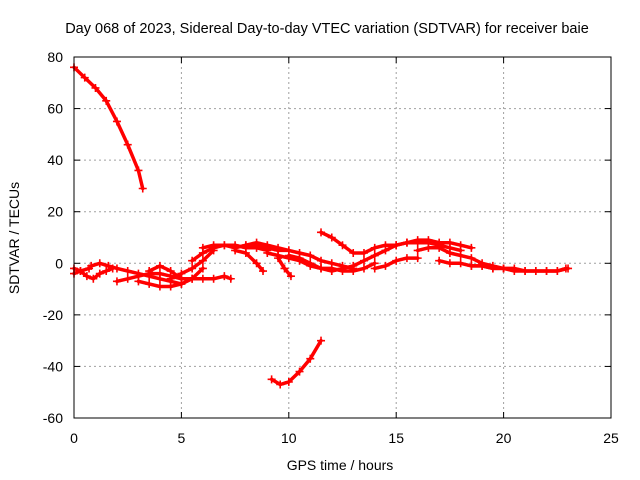  Describe the element at coordinates (611, 438) in the screenshot. I see `x-tick-label: 25` at that location.